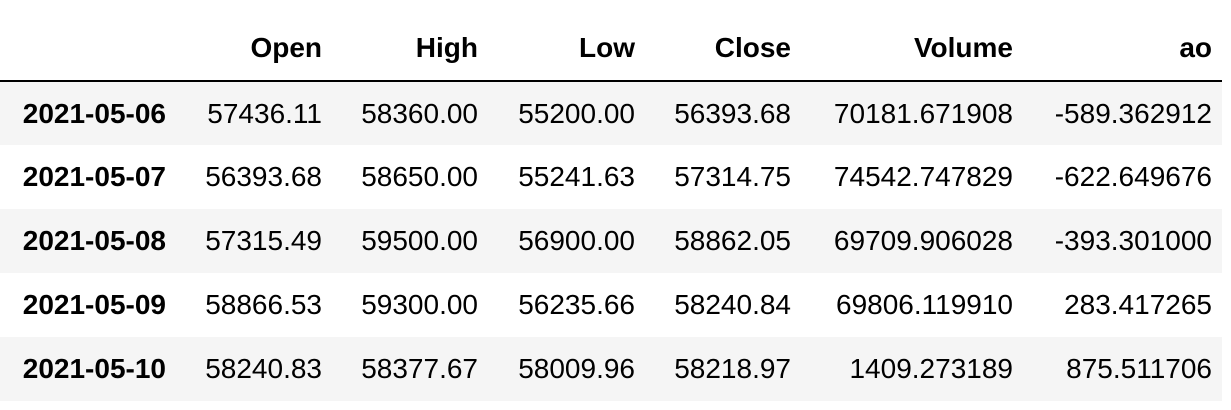 The image size is (1231, 410). What do you see at coordinates (419, 368) in the screenshot?
I see `cell-high: 58377.67` at bounding box center [419, 368].